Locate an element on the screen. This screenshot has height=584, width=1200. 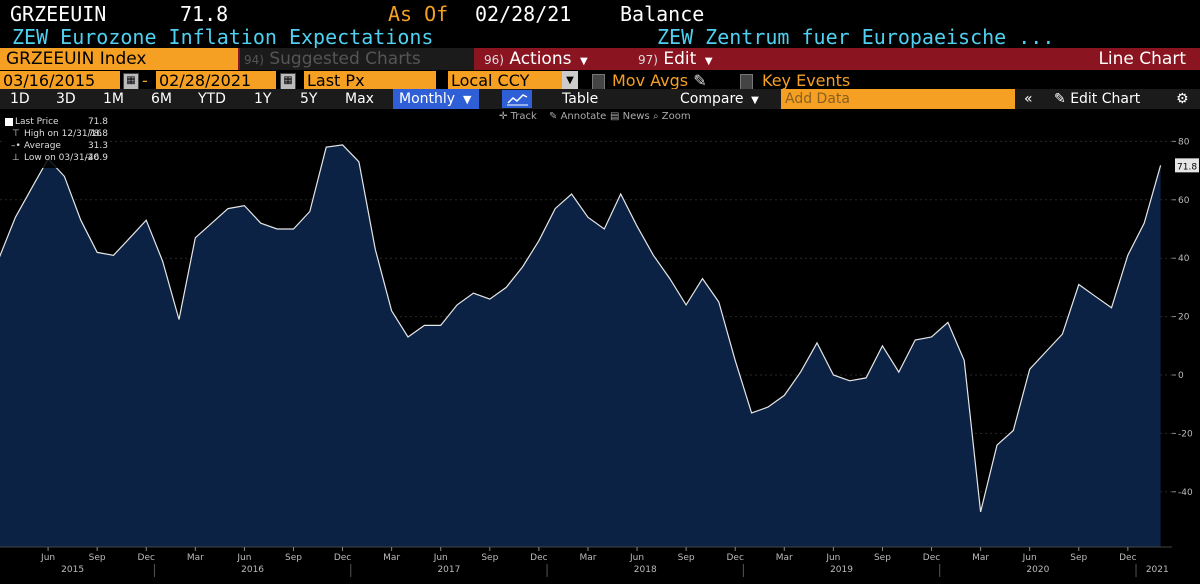
legend-high: ⊤ High on 12/31/16 78.8 is located at coordinates (56, 134).